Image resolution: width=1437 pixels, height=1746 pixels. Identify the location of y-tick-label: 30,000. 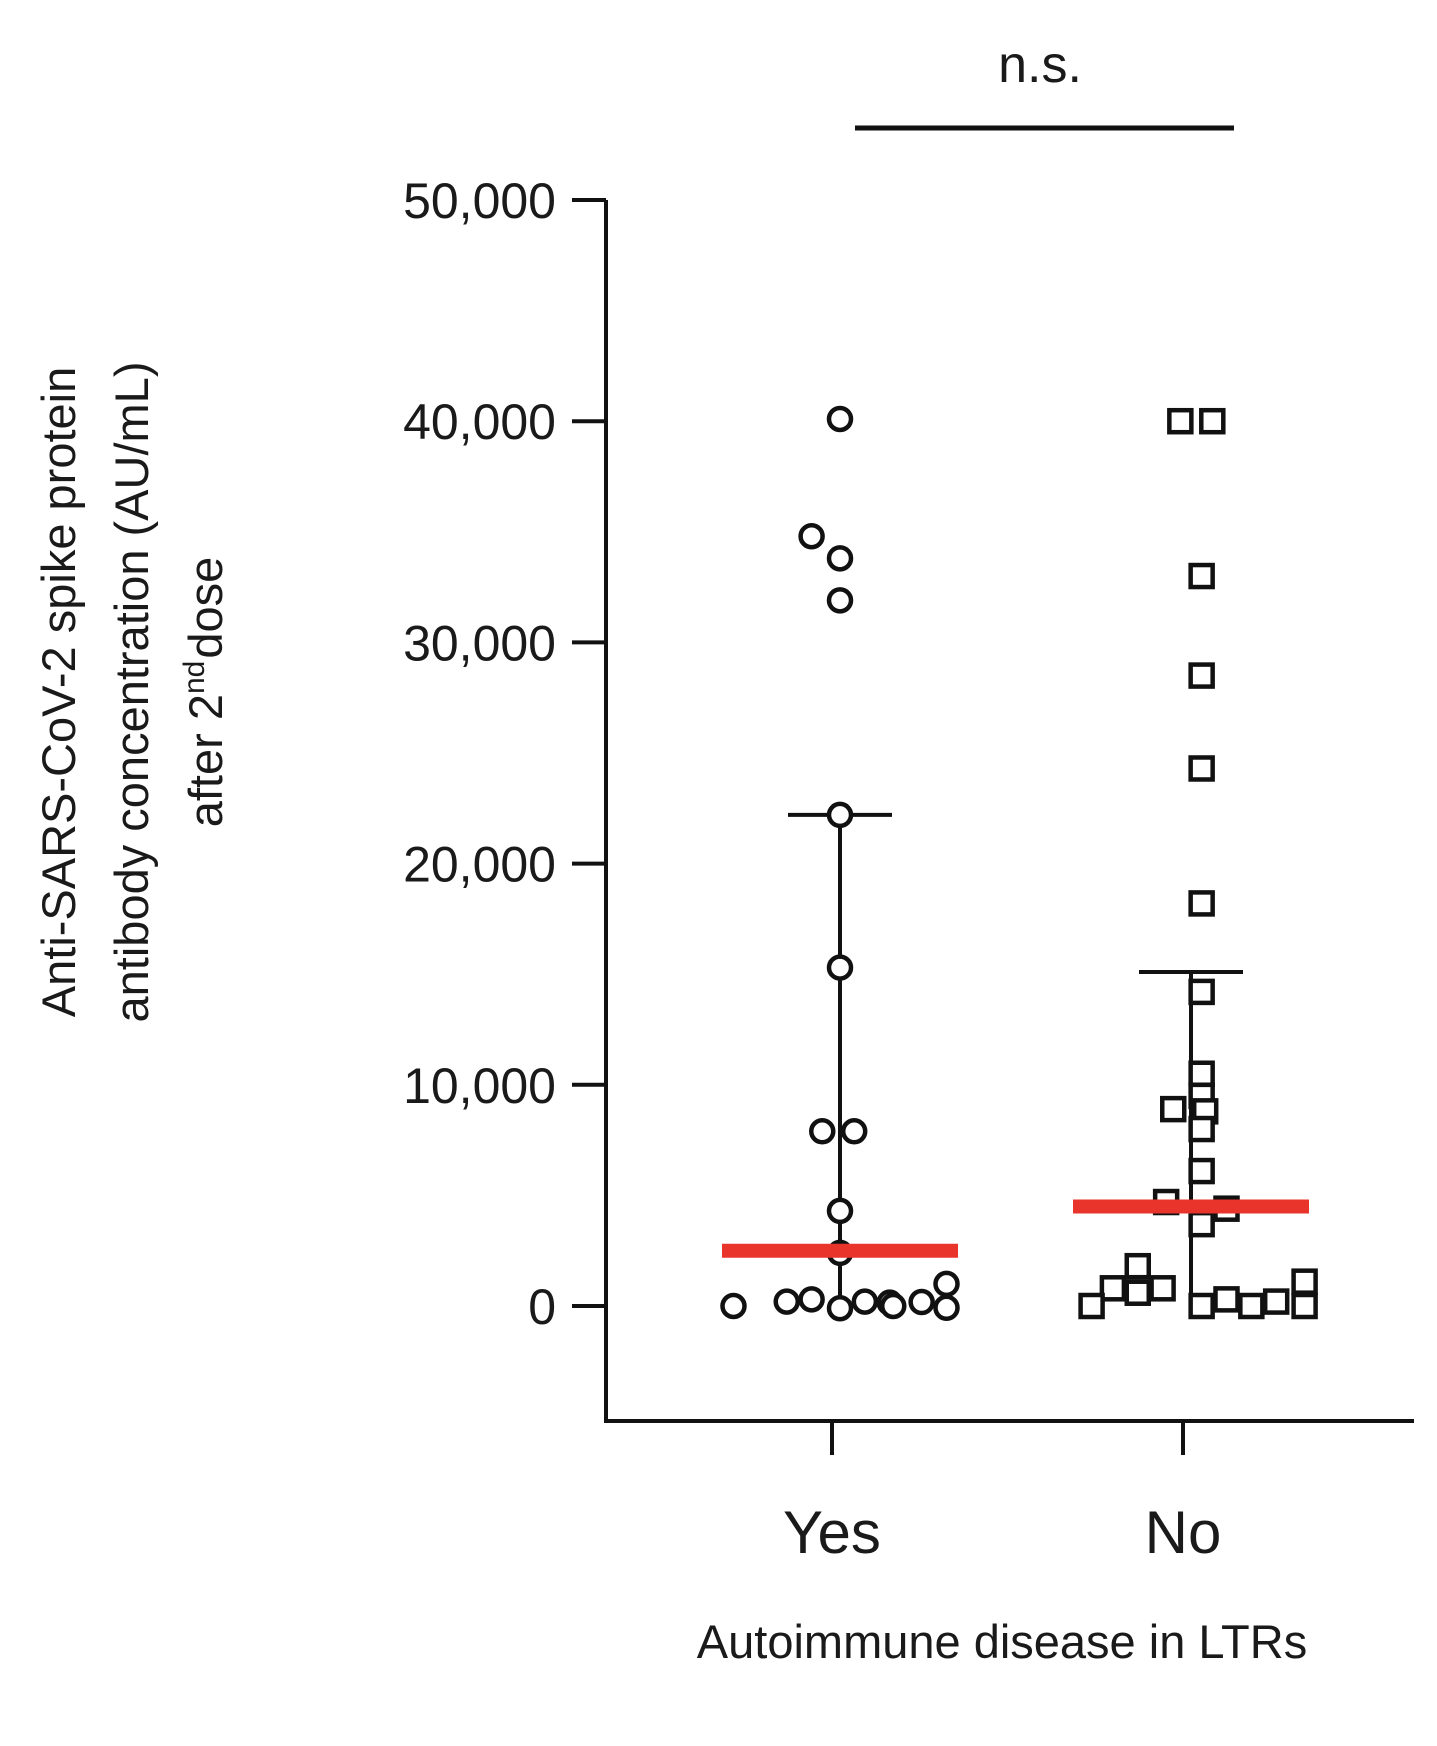
(479, 643).